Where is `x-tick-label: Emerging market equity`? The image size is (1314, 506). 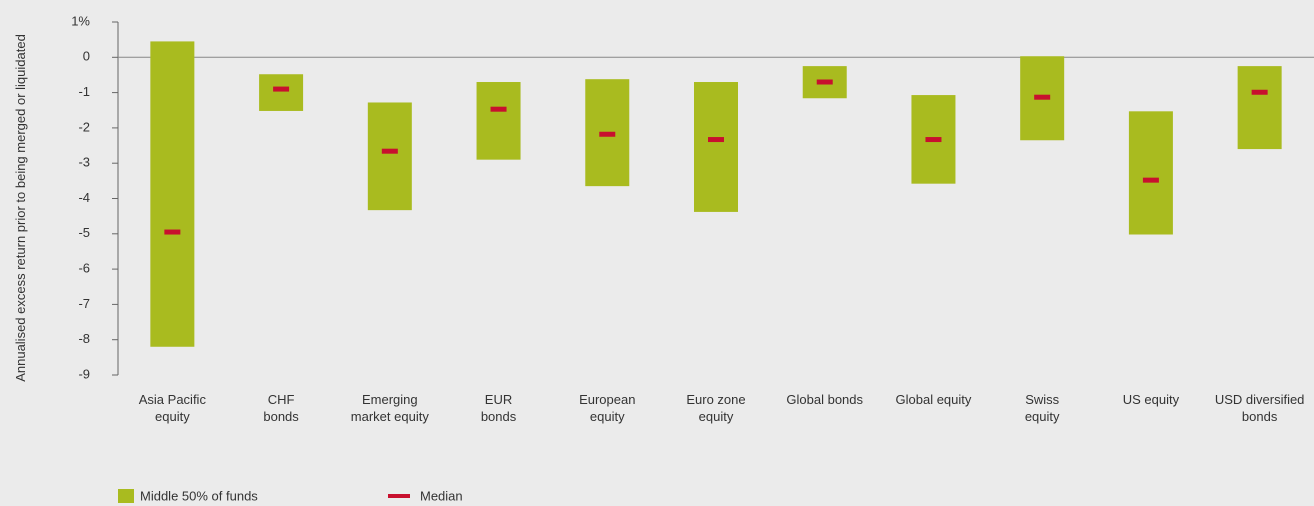
x-tick-label: Emerging market equity is located at coordinates (389, 408).